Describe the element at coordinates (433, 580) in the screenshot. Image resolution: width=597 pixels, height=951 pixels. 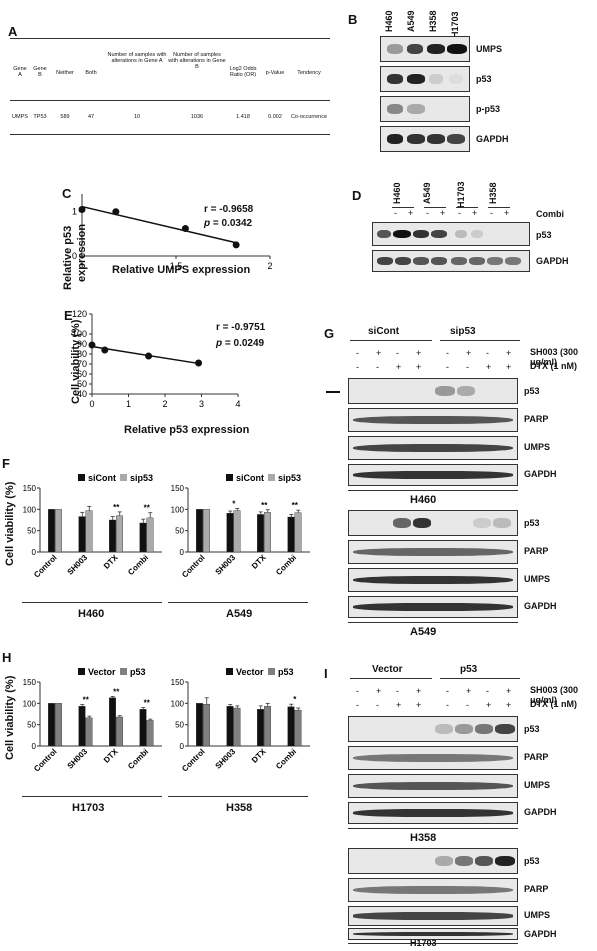
I see `blot-g-a549-umps` at that location.